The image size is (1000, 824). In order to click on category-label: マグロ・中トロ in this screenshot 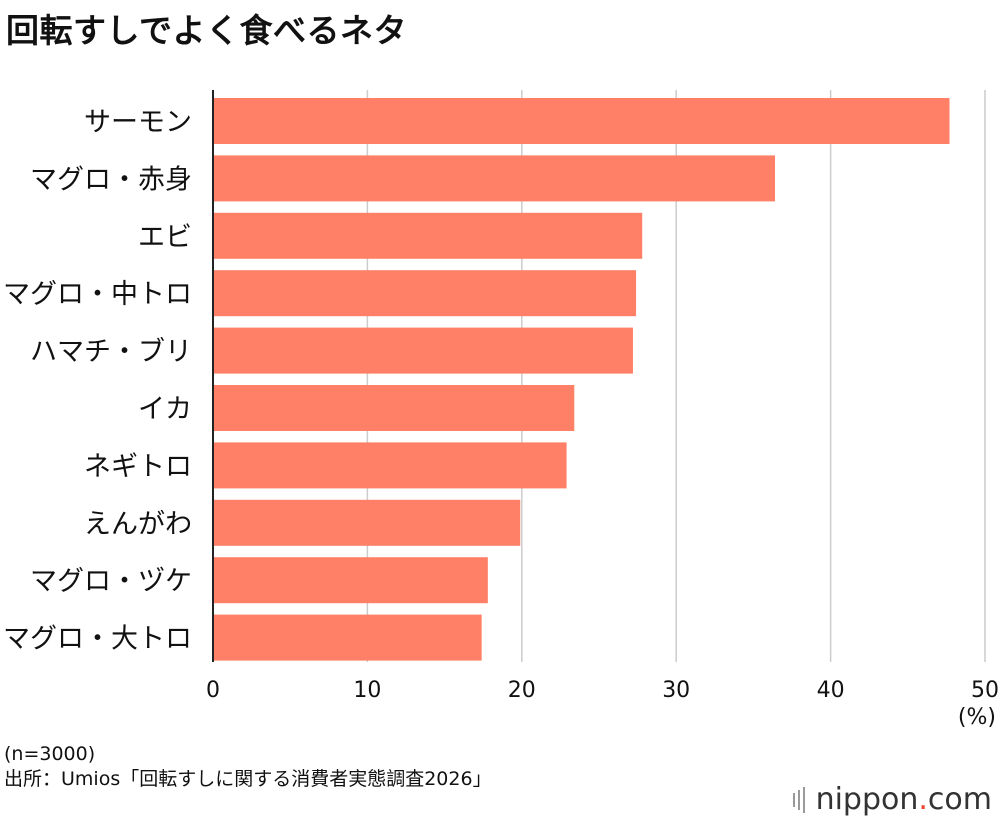, I will do `click(97, 294)`.